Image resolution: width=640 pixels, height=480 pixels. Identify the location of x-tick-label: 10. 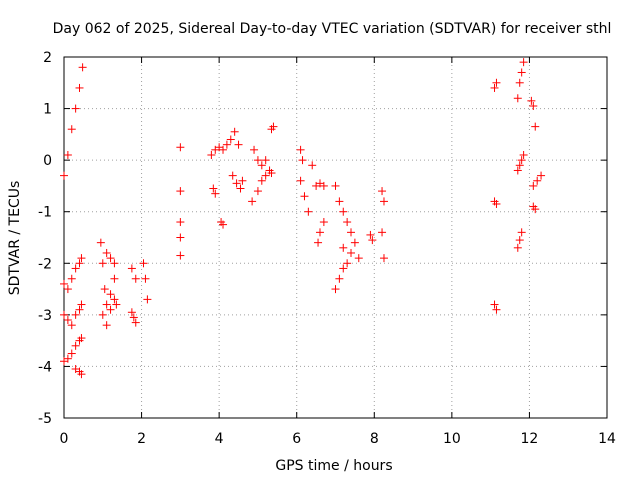
(452, 439).